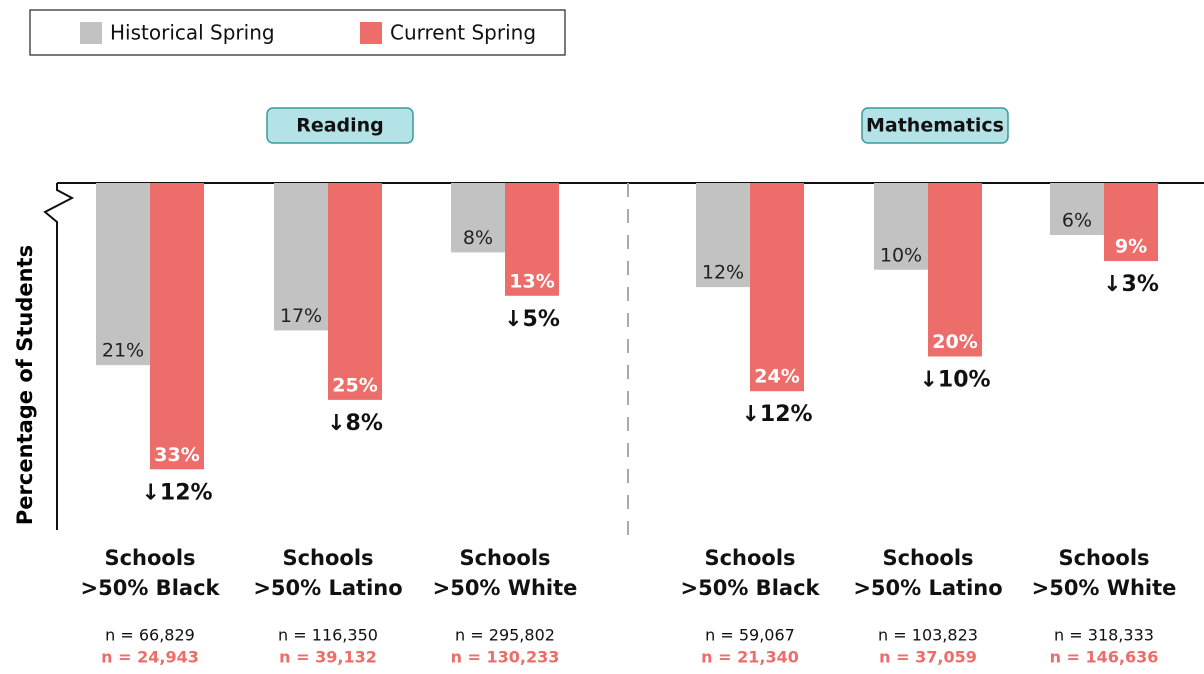 The height and width of the screenshot is (674, 1204). What do you see at coordinates (192, 33) in the screenshot?
I see `legend-label: Historical Spring` at bounding box center [192, 33].